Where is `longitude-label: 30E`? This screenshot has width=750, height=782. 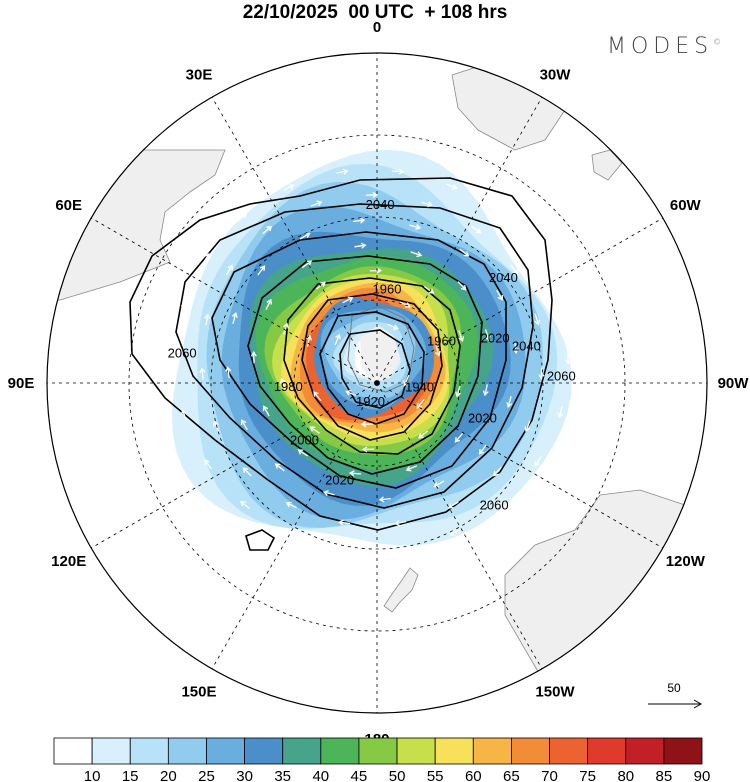
longitude-label: 30E is located at coordinates (199, 75).